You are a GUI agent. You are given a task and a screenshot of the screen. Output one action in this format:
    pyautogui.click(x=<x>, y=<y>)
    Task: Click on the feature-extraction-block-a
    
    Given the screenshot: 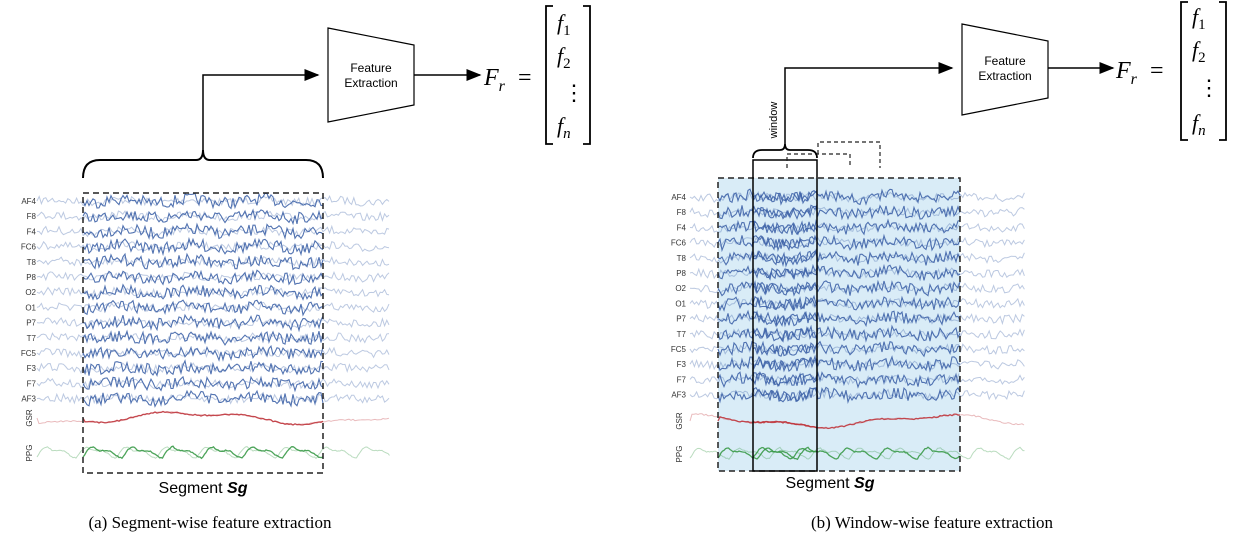 What is the action you would take?
    pyautogui.click(x=371, y=75)
    